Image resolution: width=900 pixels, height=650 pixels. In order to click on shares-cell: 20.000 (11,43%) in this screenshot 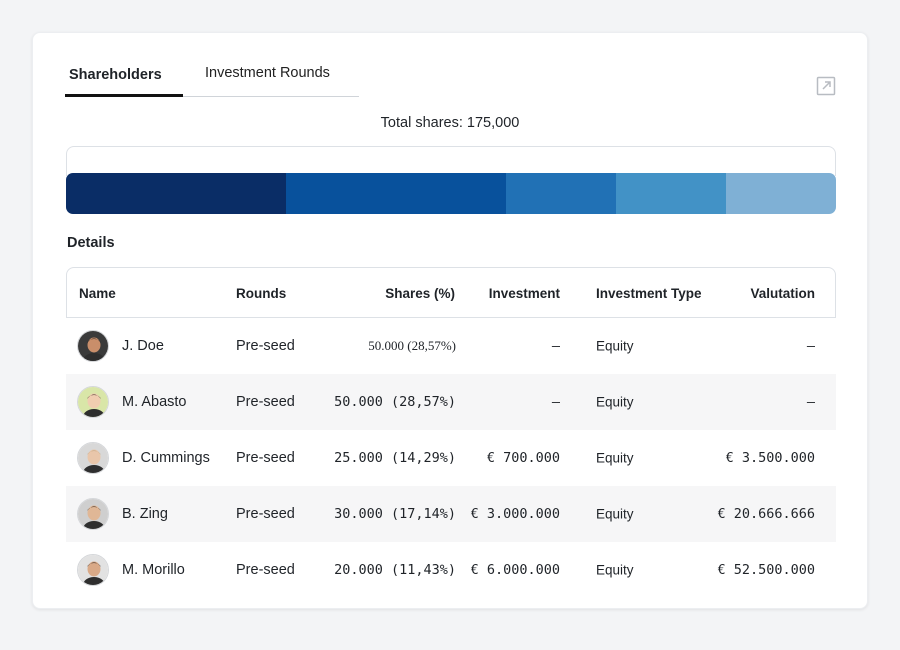, I will do `click(395, 570)`.